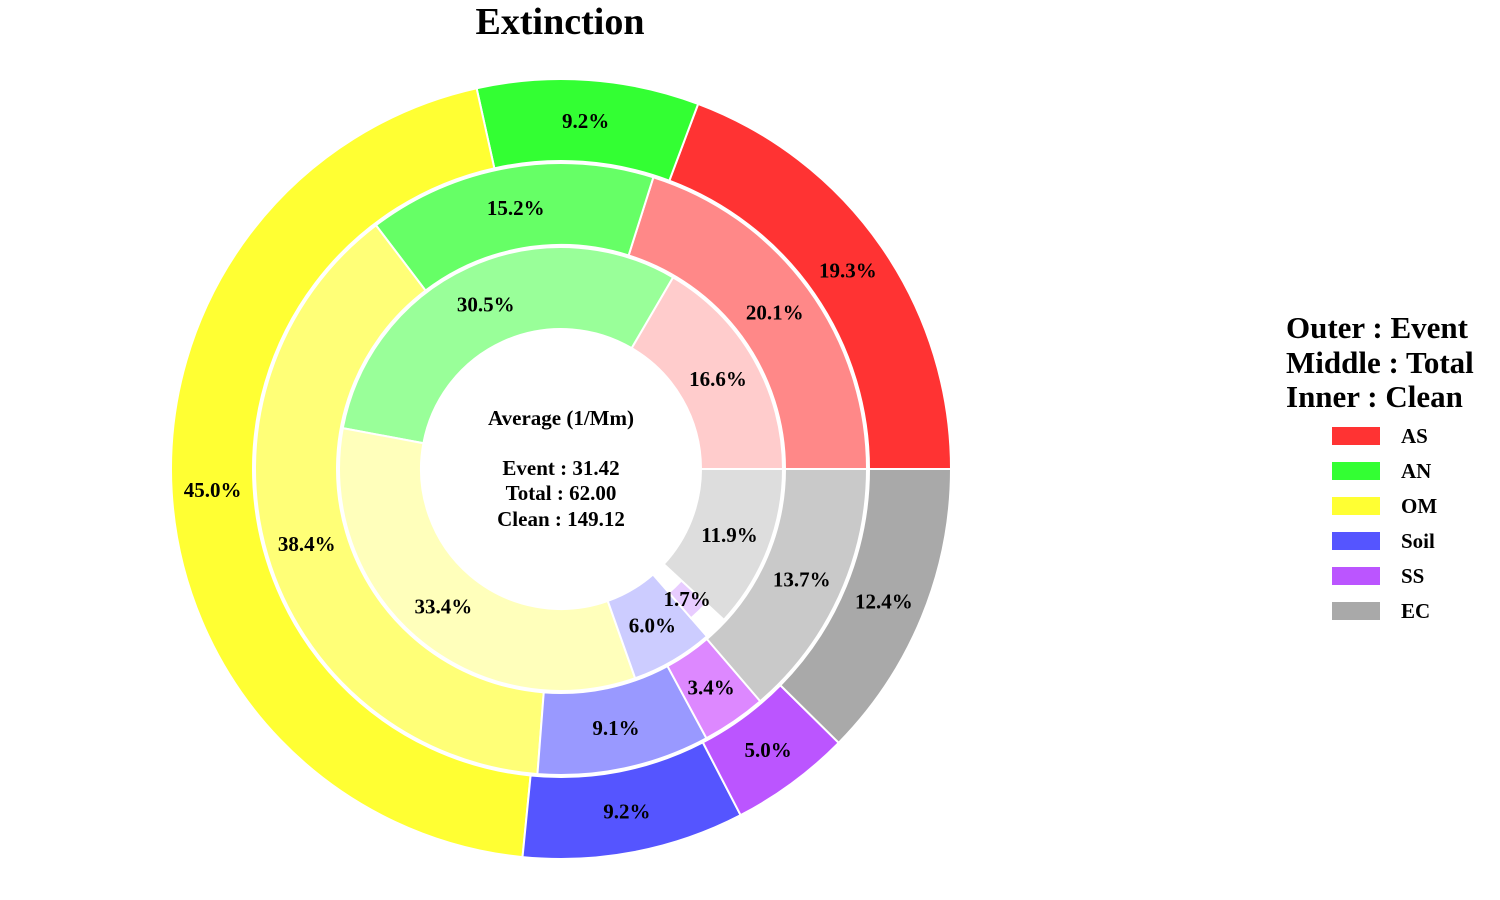  Describe the element at coordinates (561, 493) in the screenshot. I see `center-total-value: Total : 62.00` at that location.